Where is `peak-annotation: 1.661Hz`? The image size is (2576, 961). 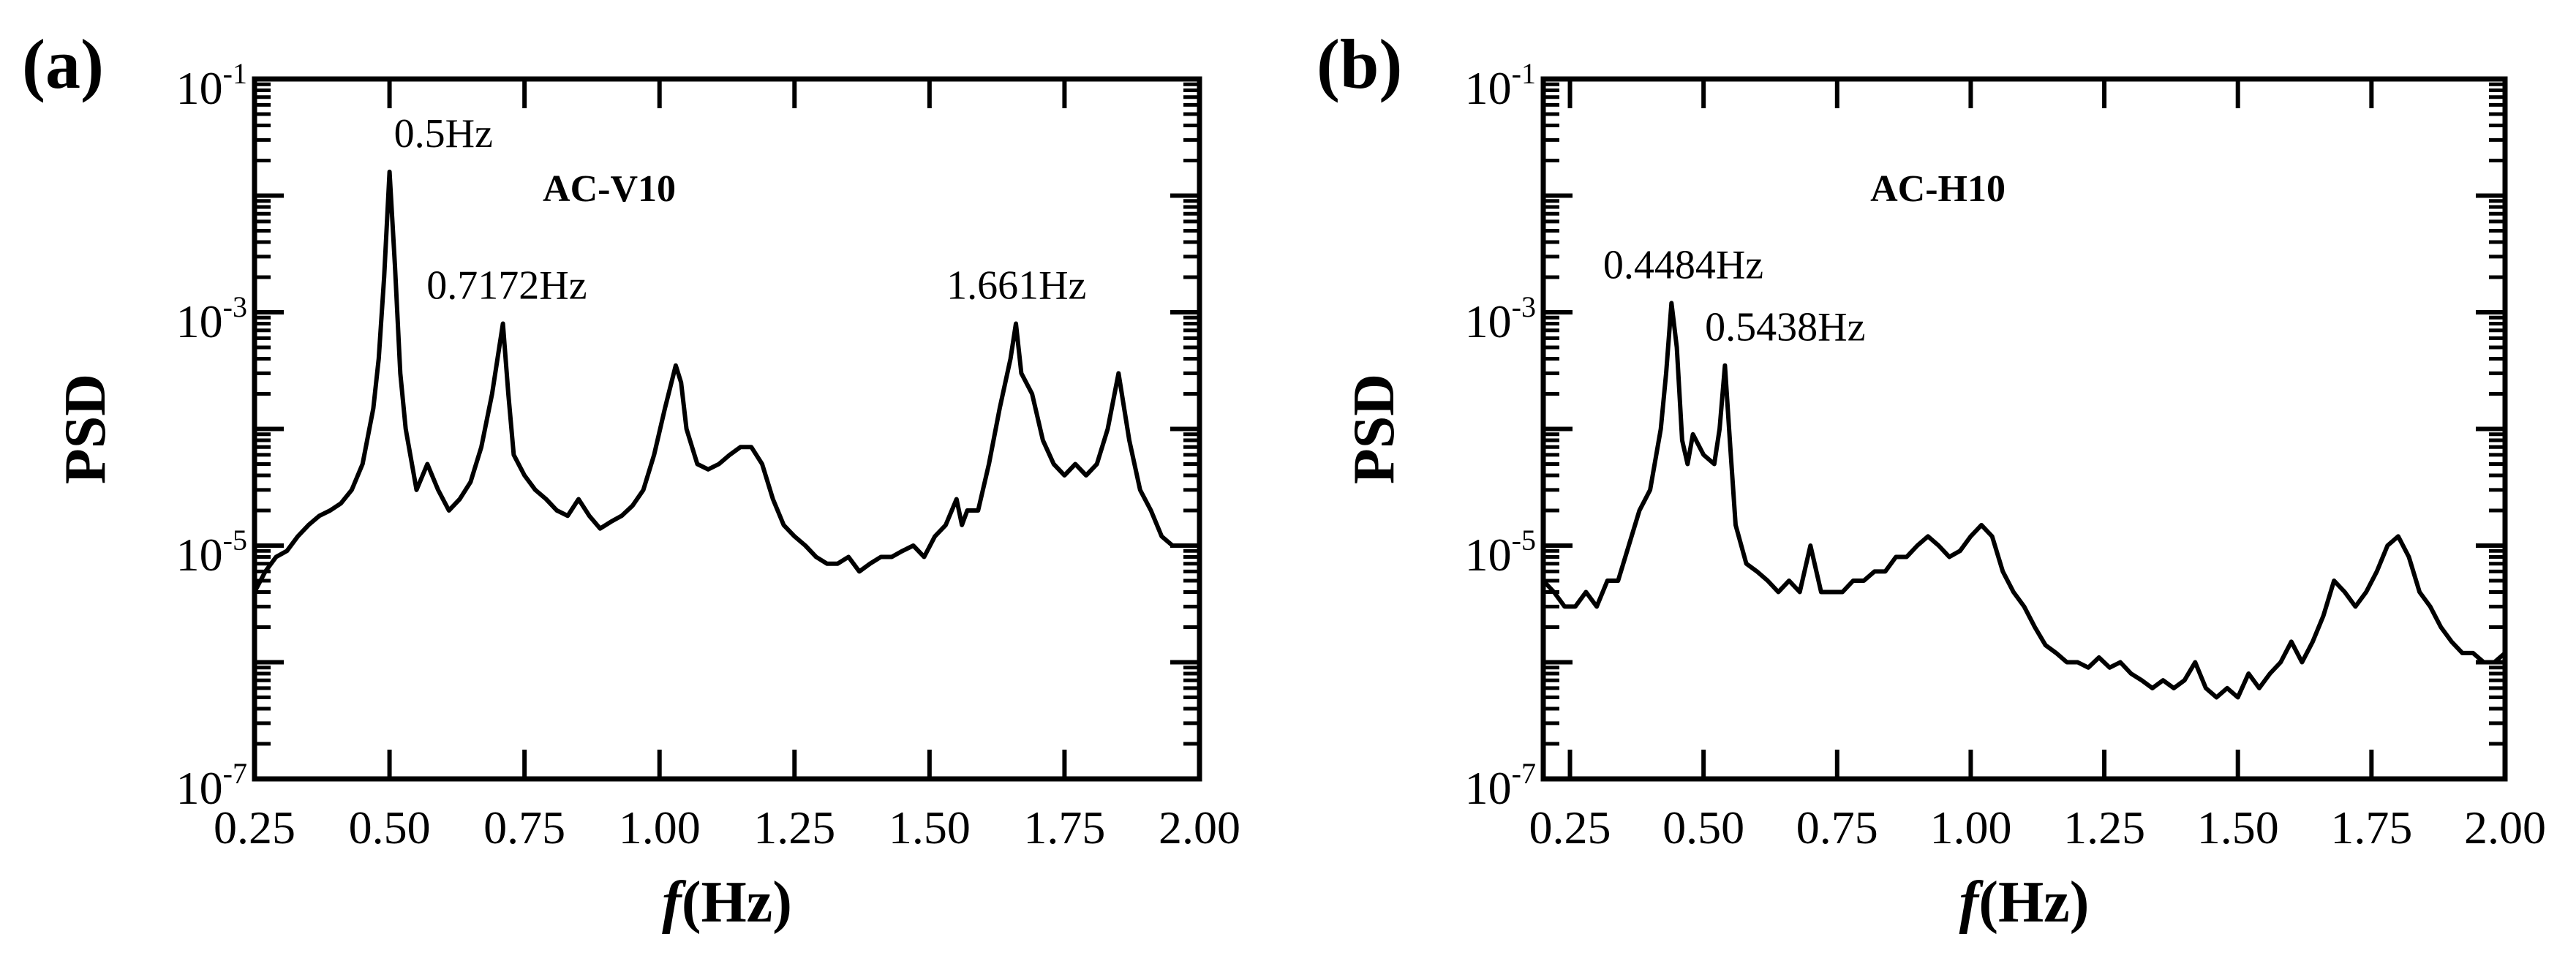 peak-annotation: 1.661Hz is located at coordinates (1016, 285).